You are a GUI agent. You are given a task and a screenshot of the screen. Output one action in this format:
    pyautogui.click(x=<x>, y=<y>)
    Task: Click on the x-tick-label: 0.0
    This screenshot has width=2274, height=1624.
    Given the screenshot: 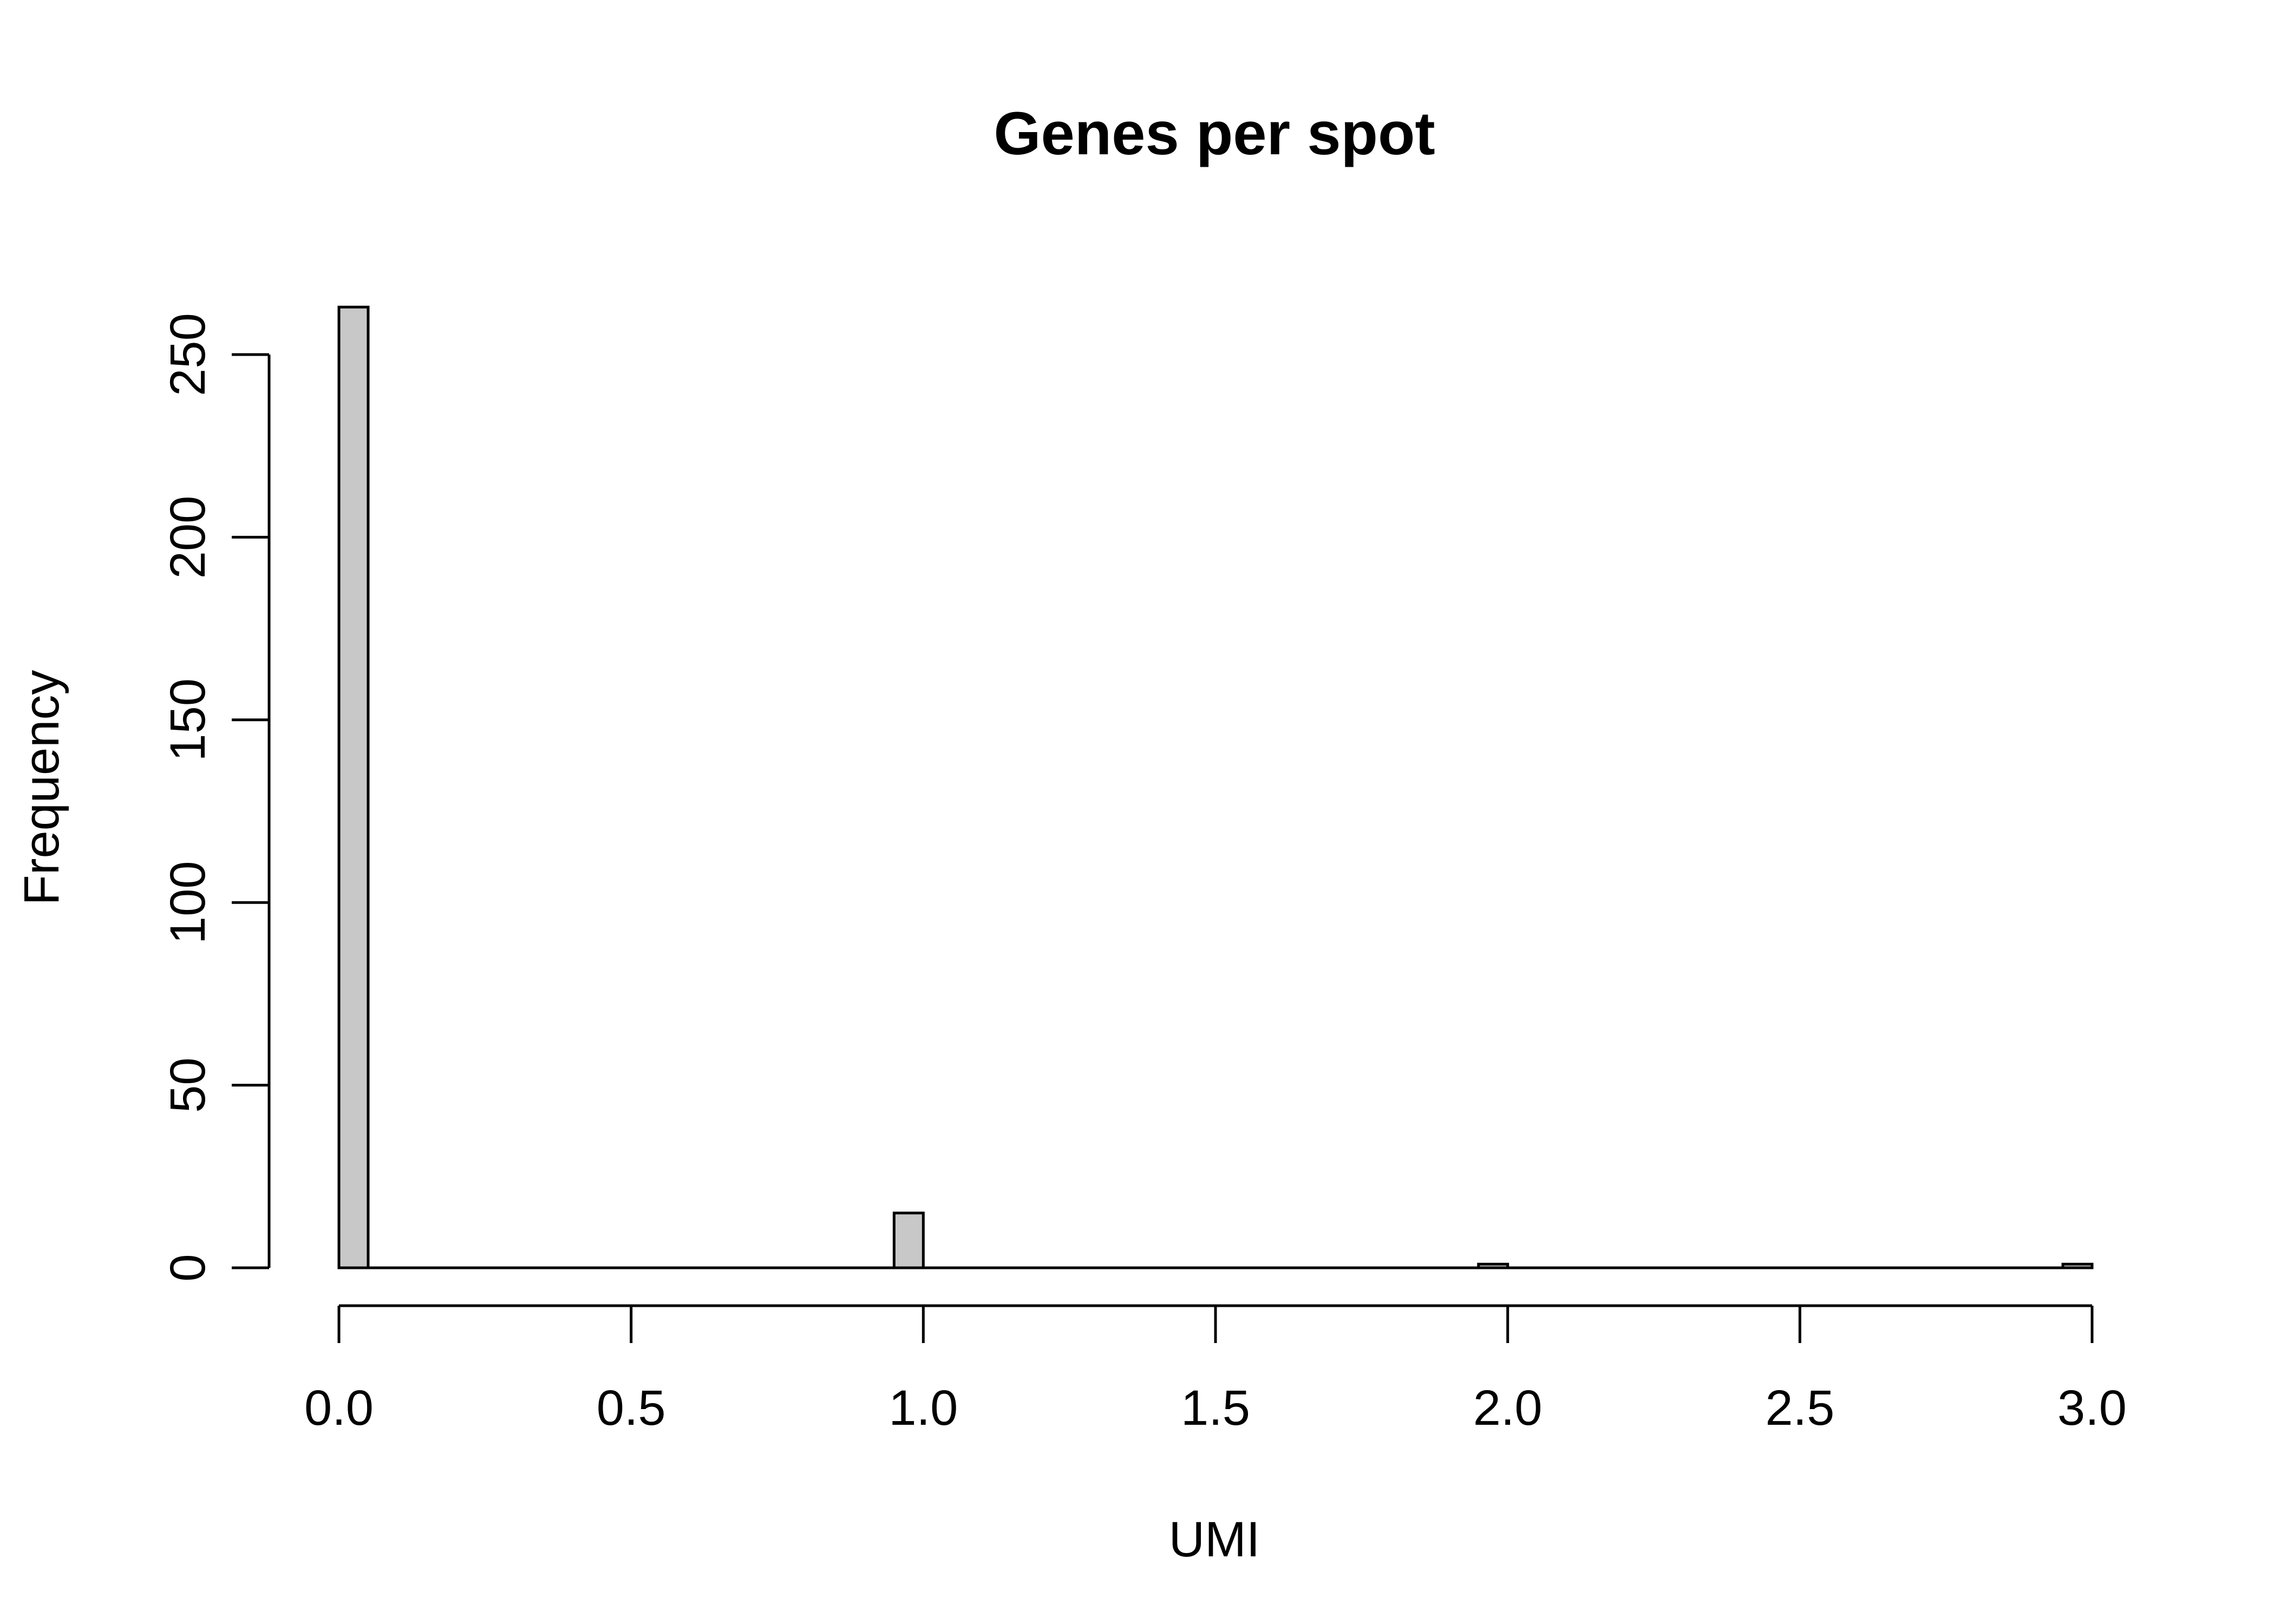 What is the action you would take?
    pyautogui.click(x=339, y=1408)
    